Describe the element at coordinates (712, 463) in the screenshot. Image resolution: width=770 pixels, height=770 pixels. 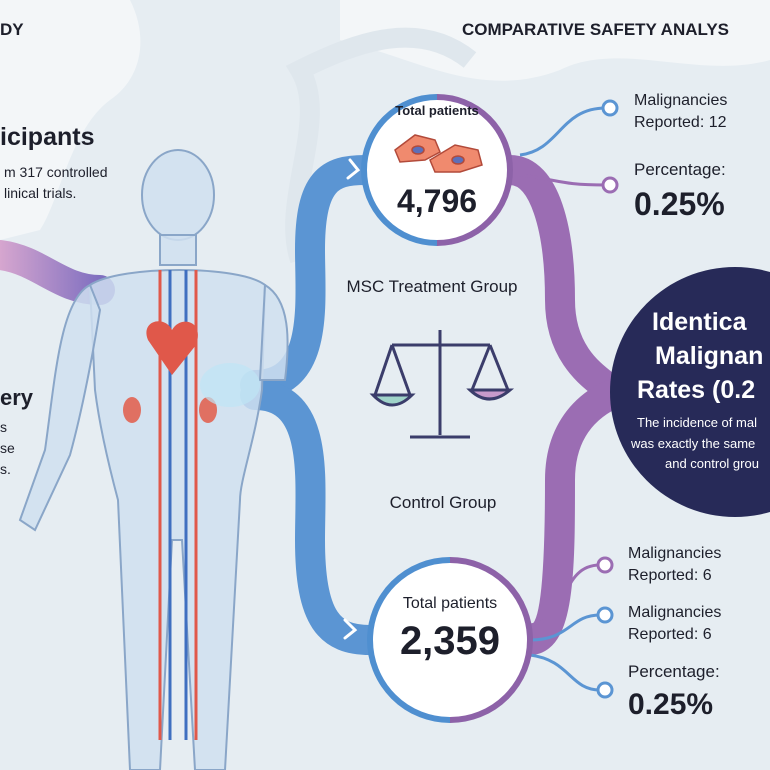
I see `conclusion-body: and control grou` at that location.